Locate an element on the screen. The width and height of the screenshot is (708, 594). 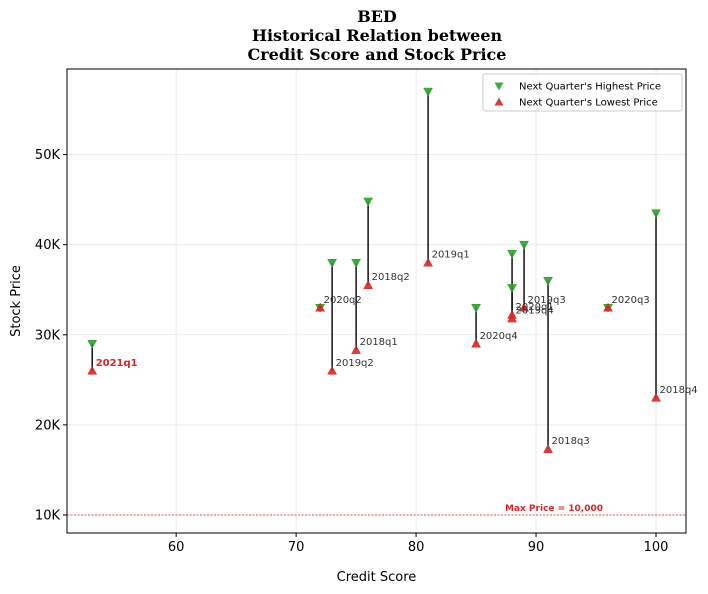
x-tick-label: 60 is located at coordinates (176, 547).